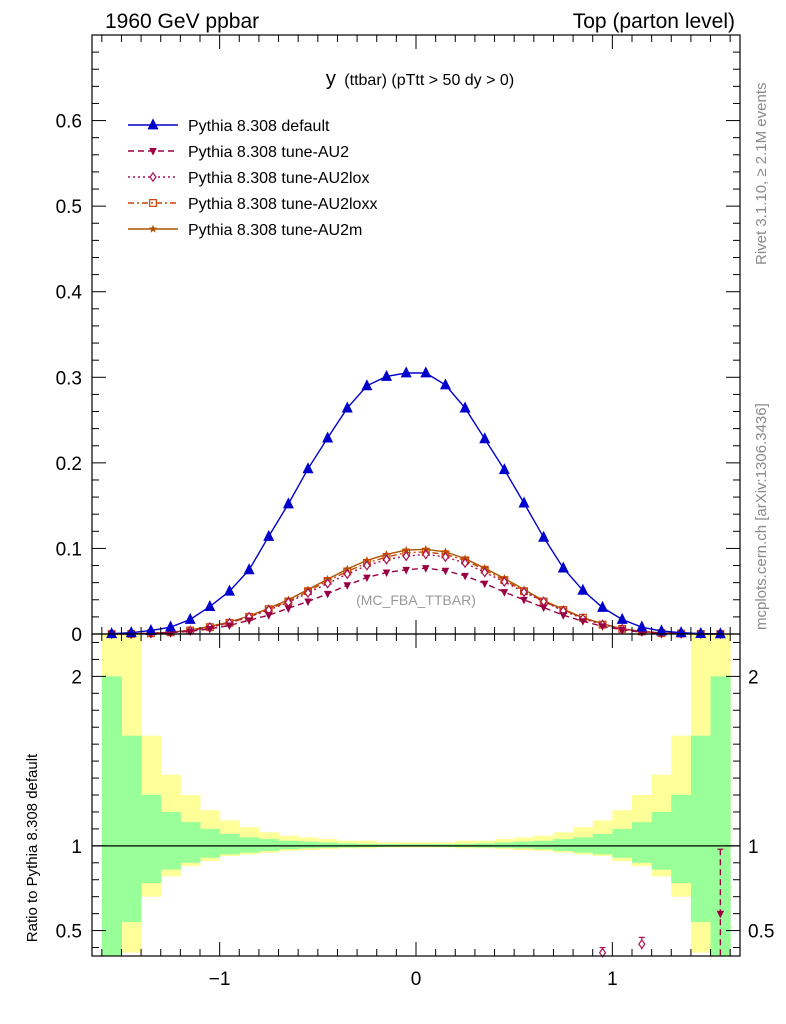 This screenshot has width=786, height=1024. I want to click on y-tick-label-main: 0.2, so click(69, 464).